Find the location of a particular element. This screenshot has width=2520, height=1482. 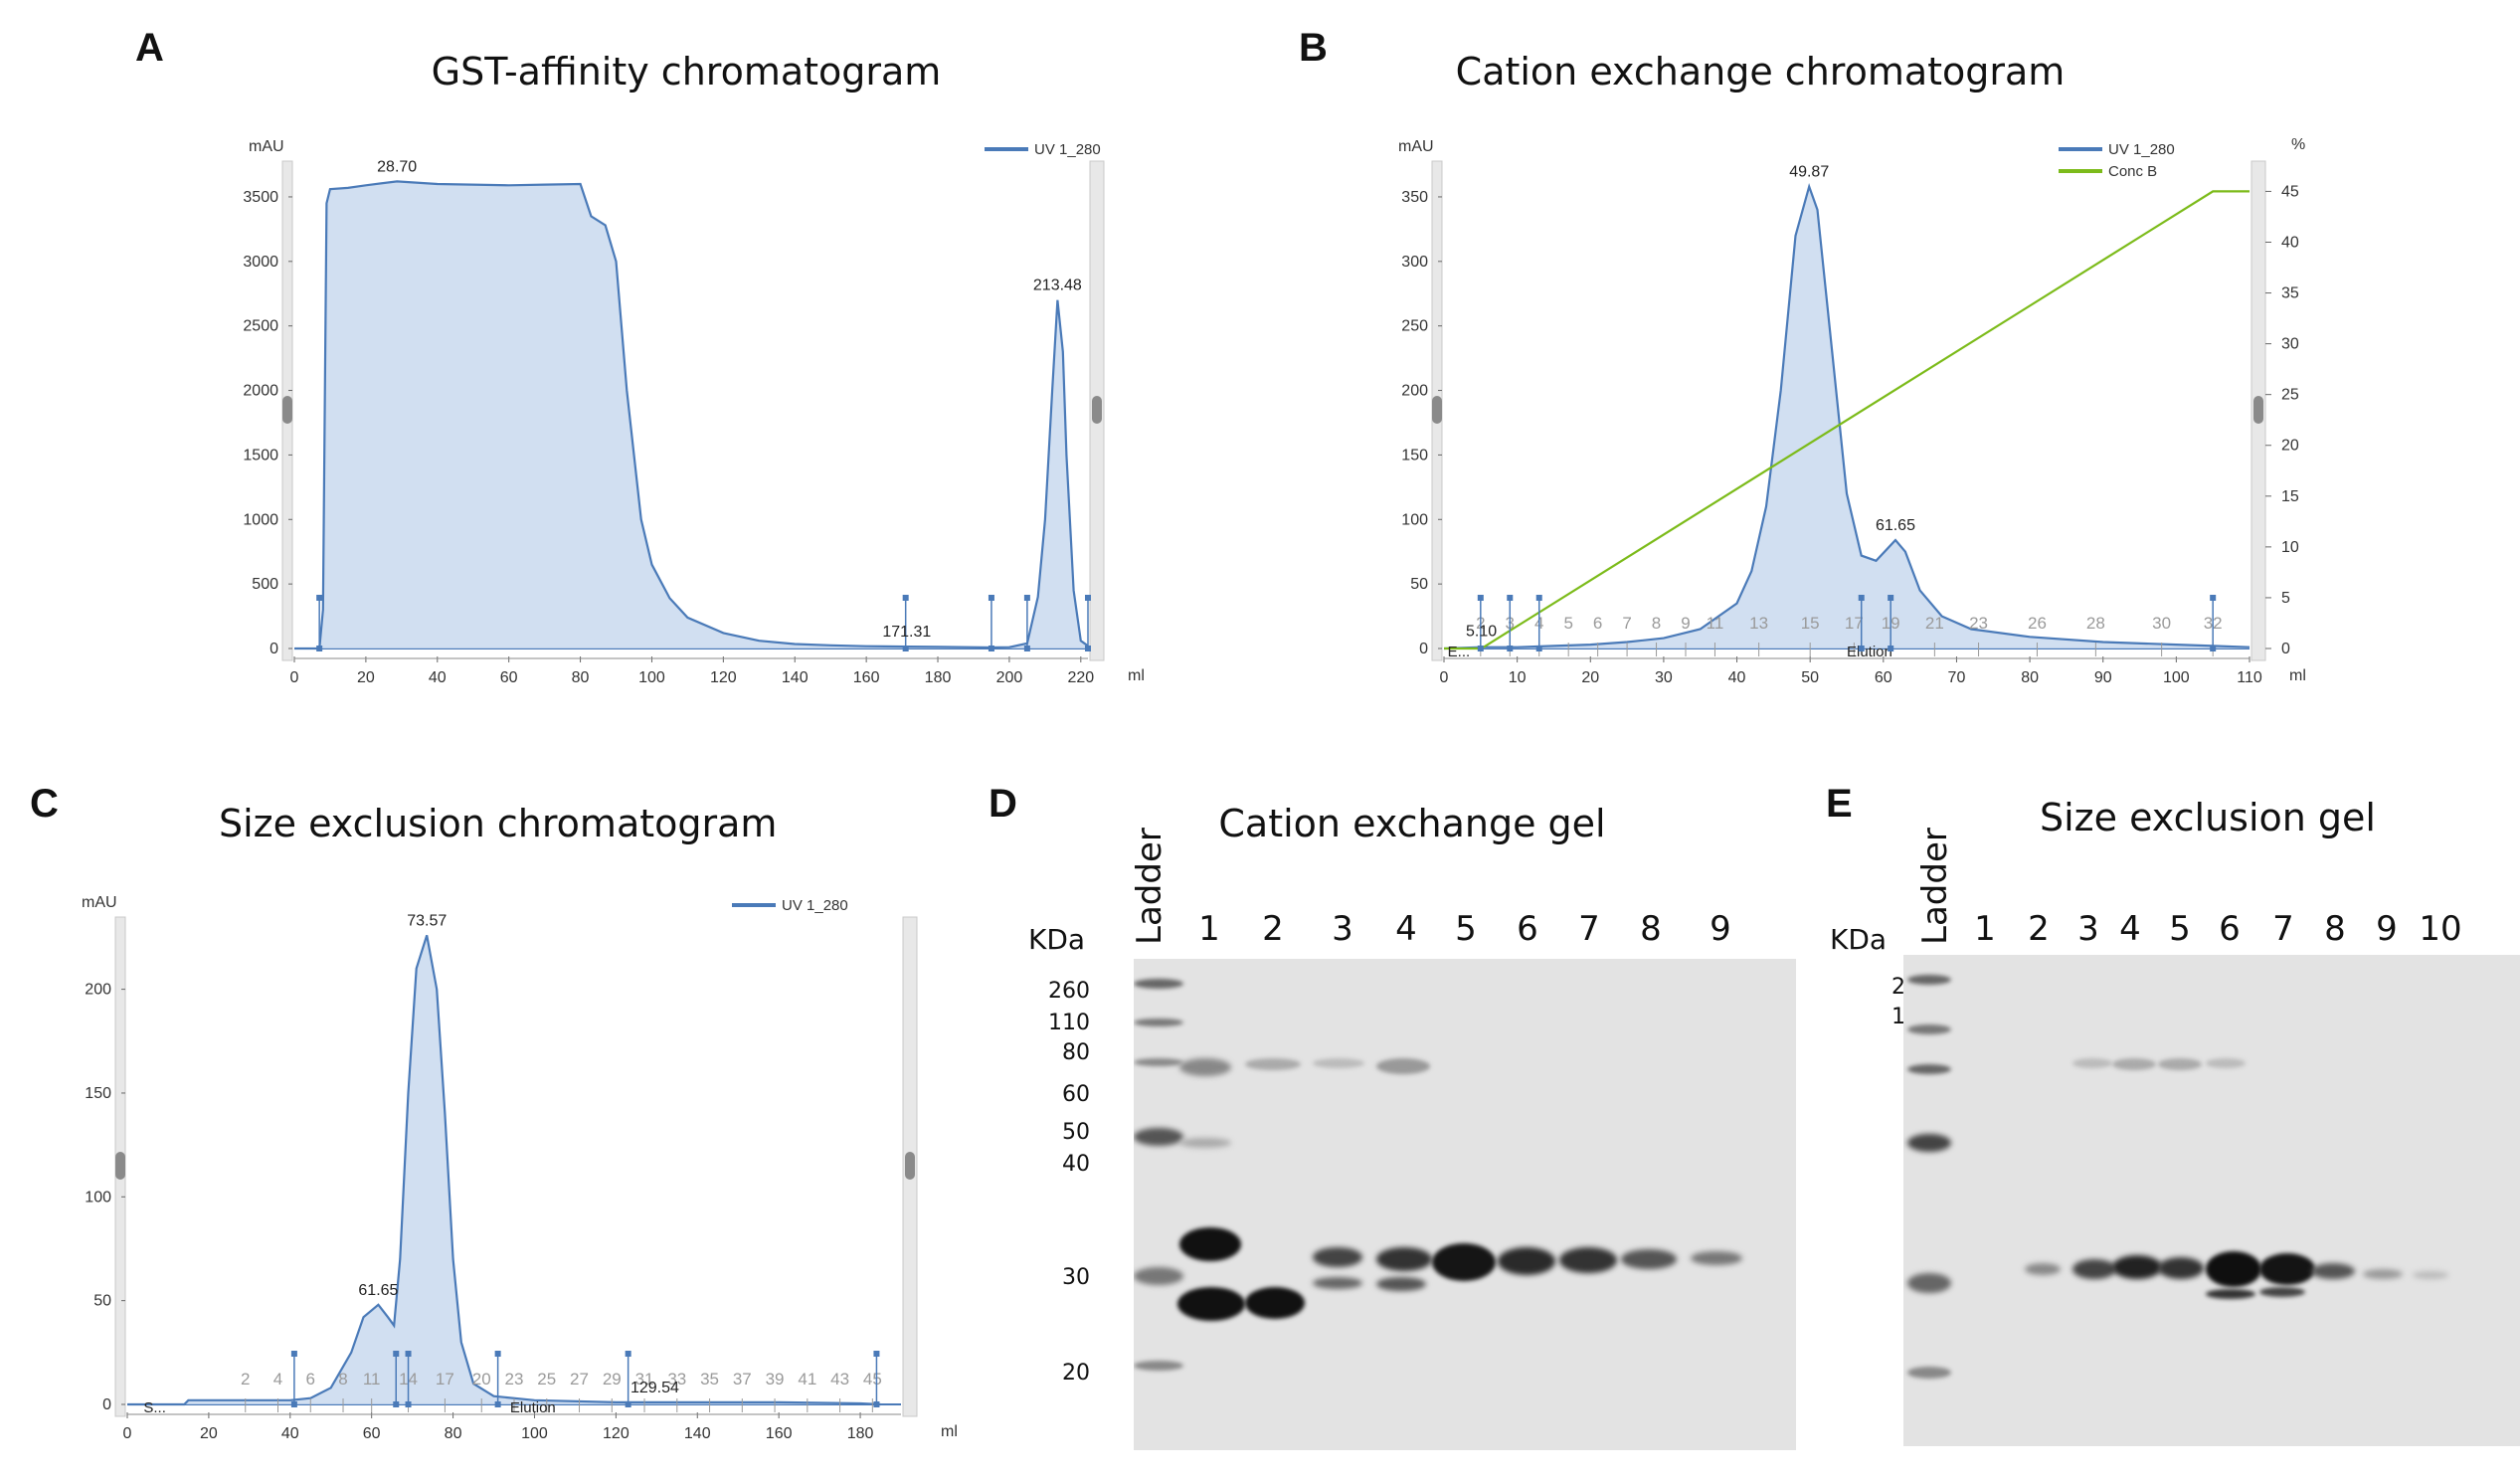

a-x-tick-label: 120 is located at coordinates (723, 677).